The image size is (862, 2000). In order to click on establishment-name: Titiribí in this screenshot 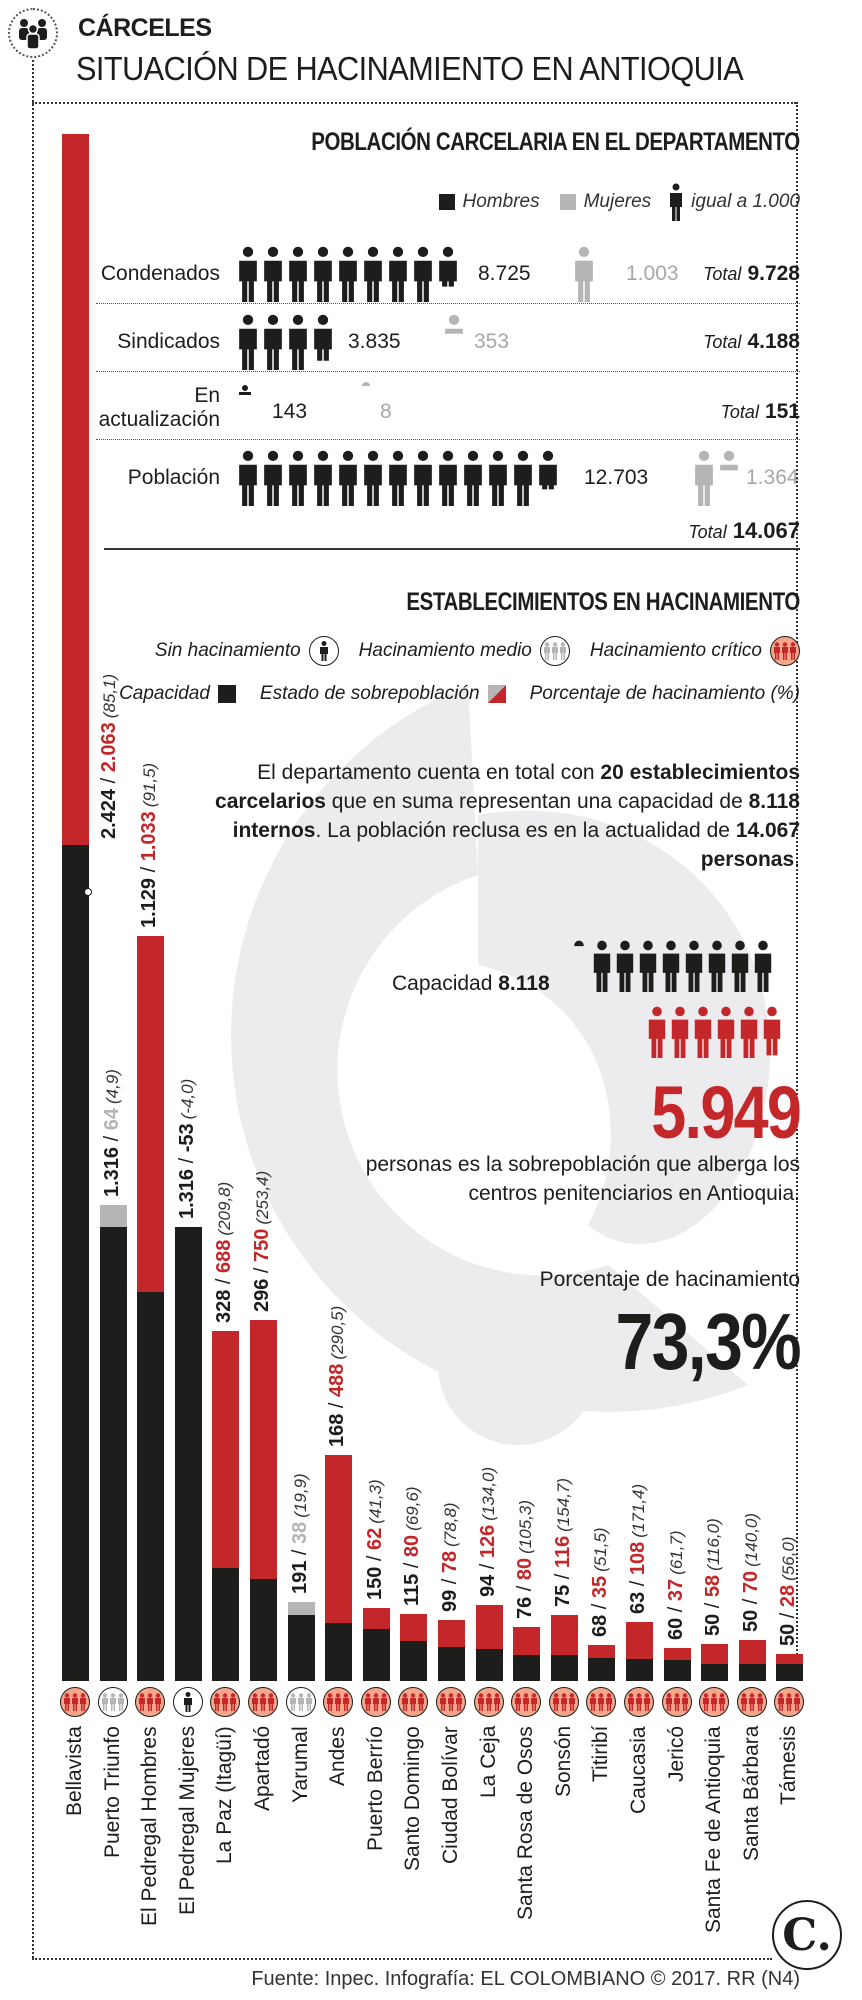, I will do `click(600, 1753)`.